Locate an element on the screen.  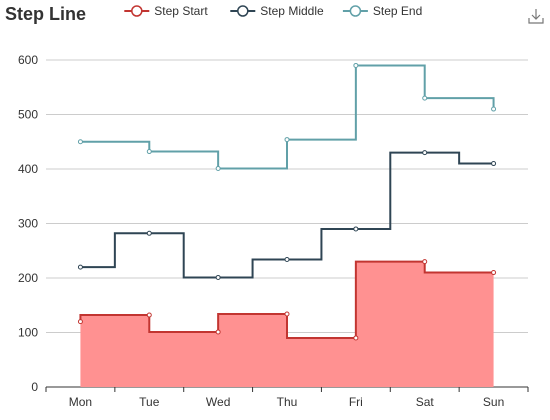
legend-item-step-start: Step Start is located at coordinates (166, 11).